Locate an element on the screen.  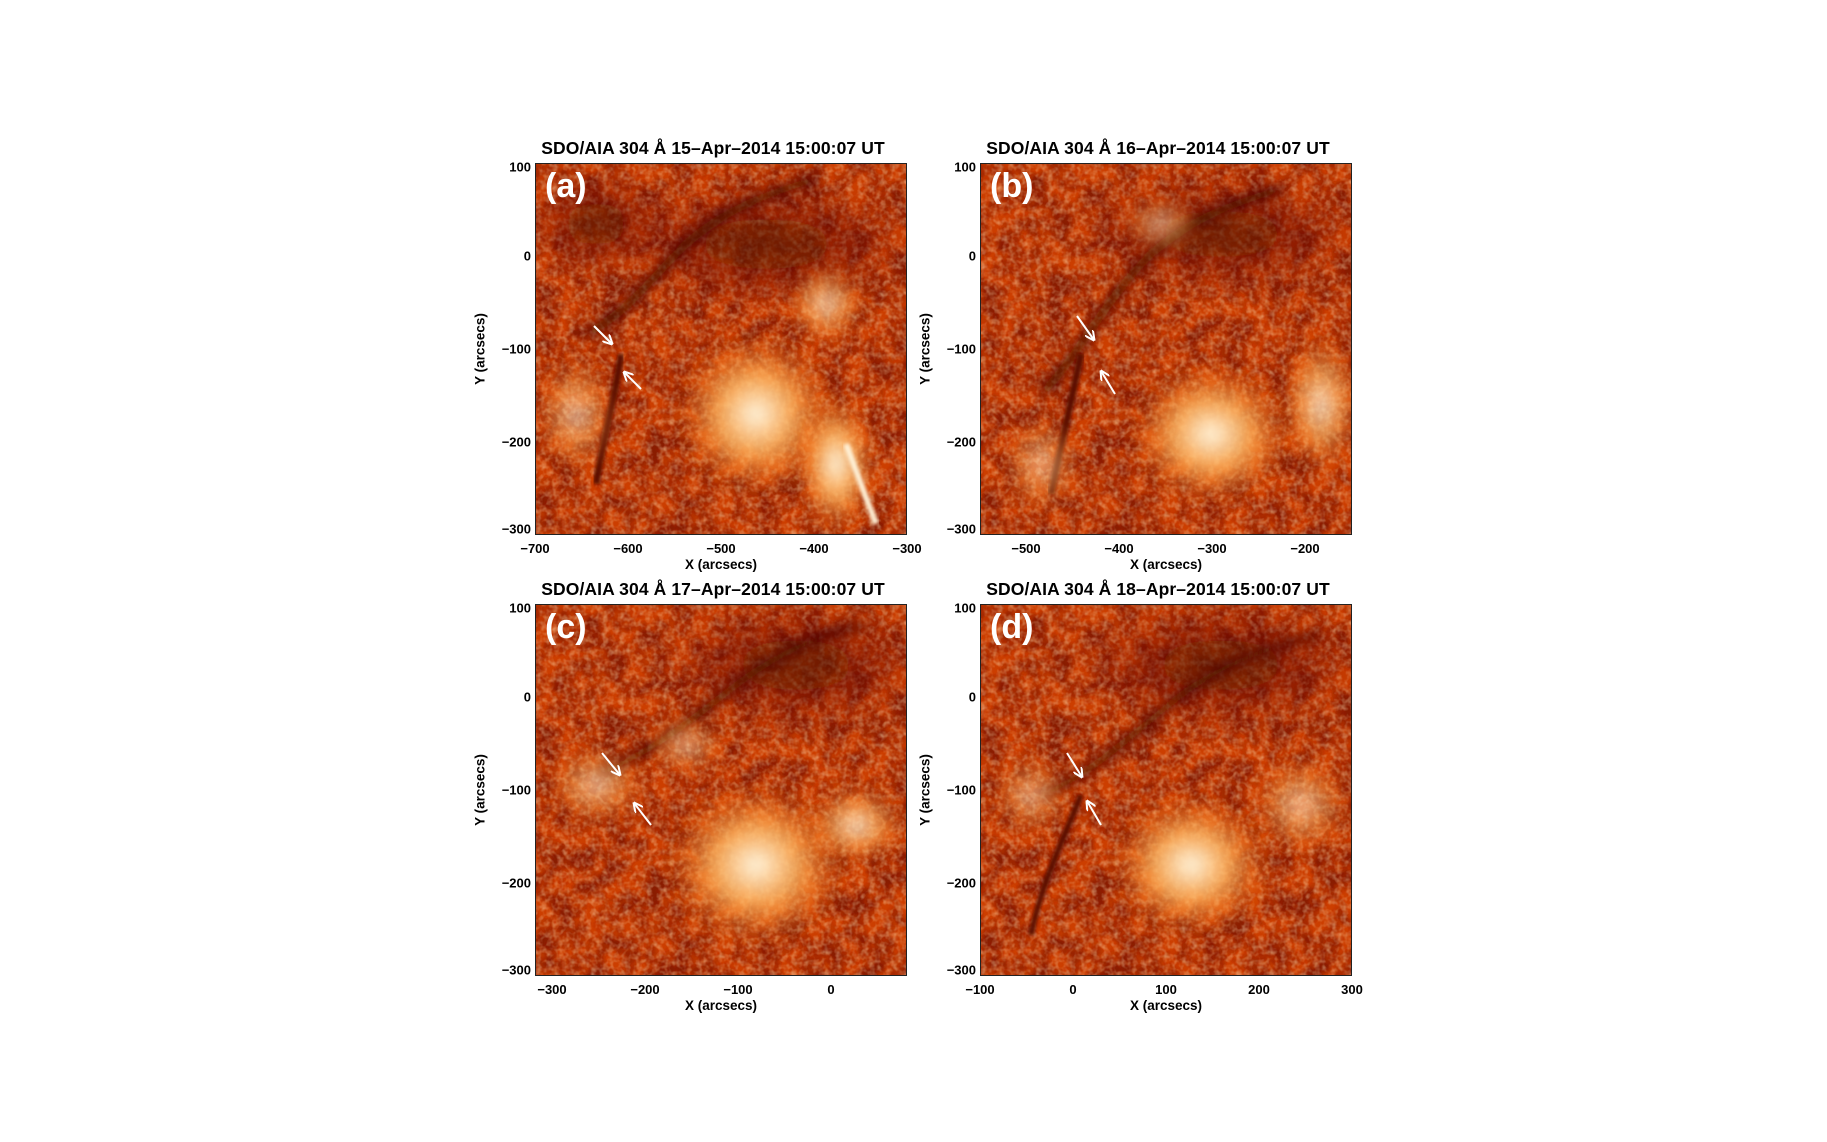
panel-label: (a) is located at coordinates (566, 186).